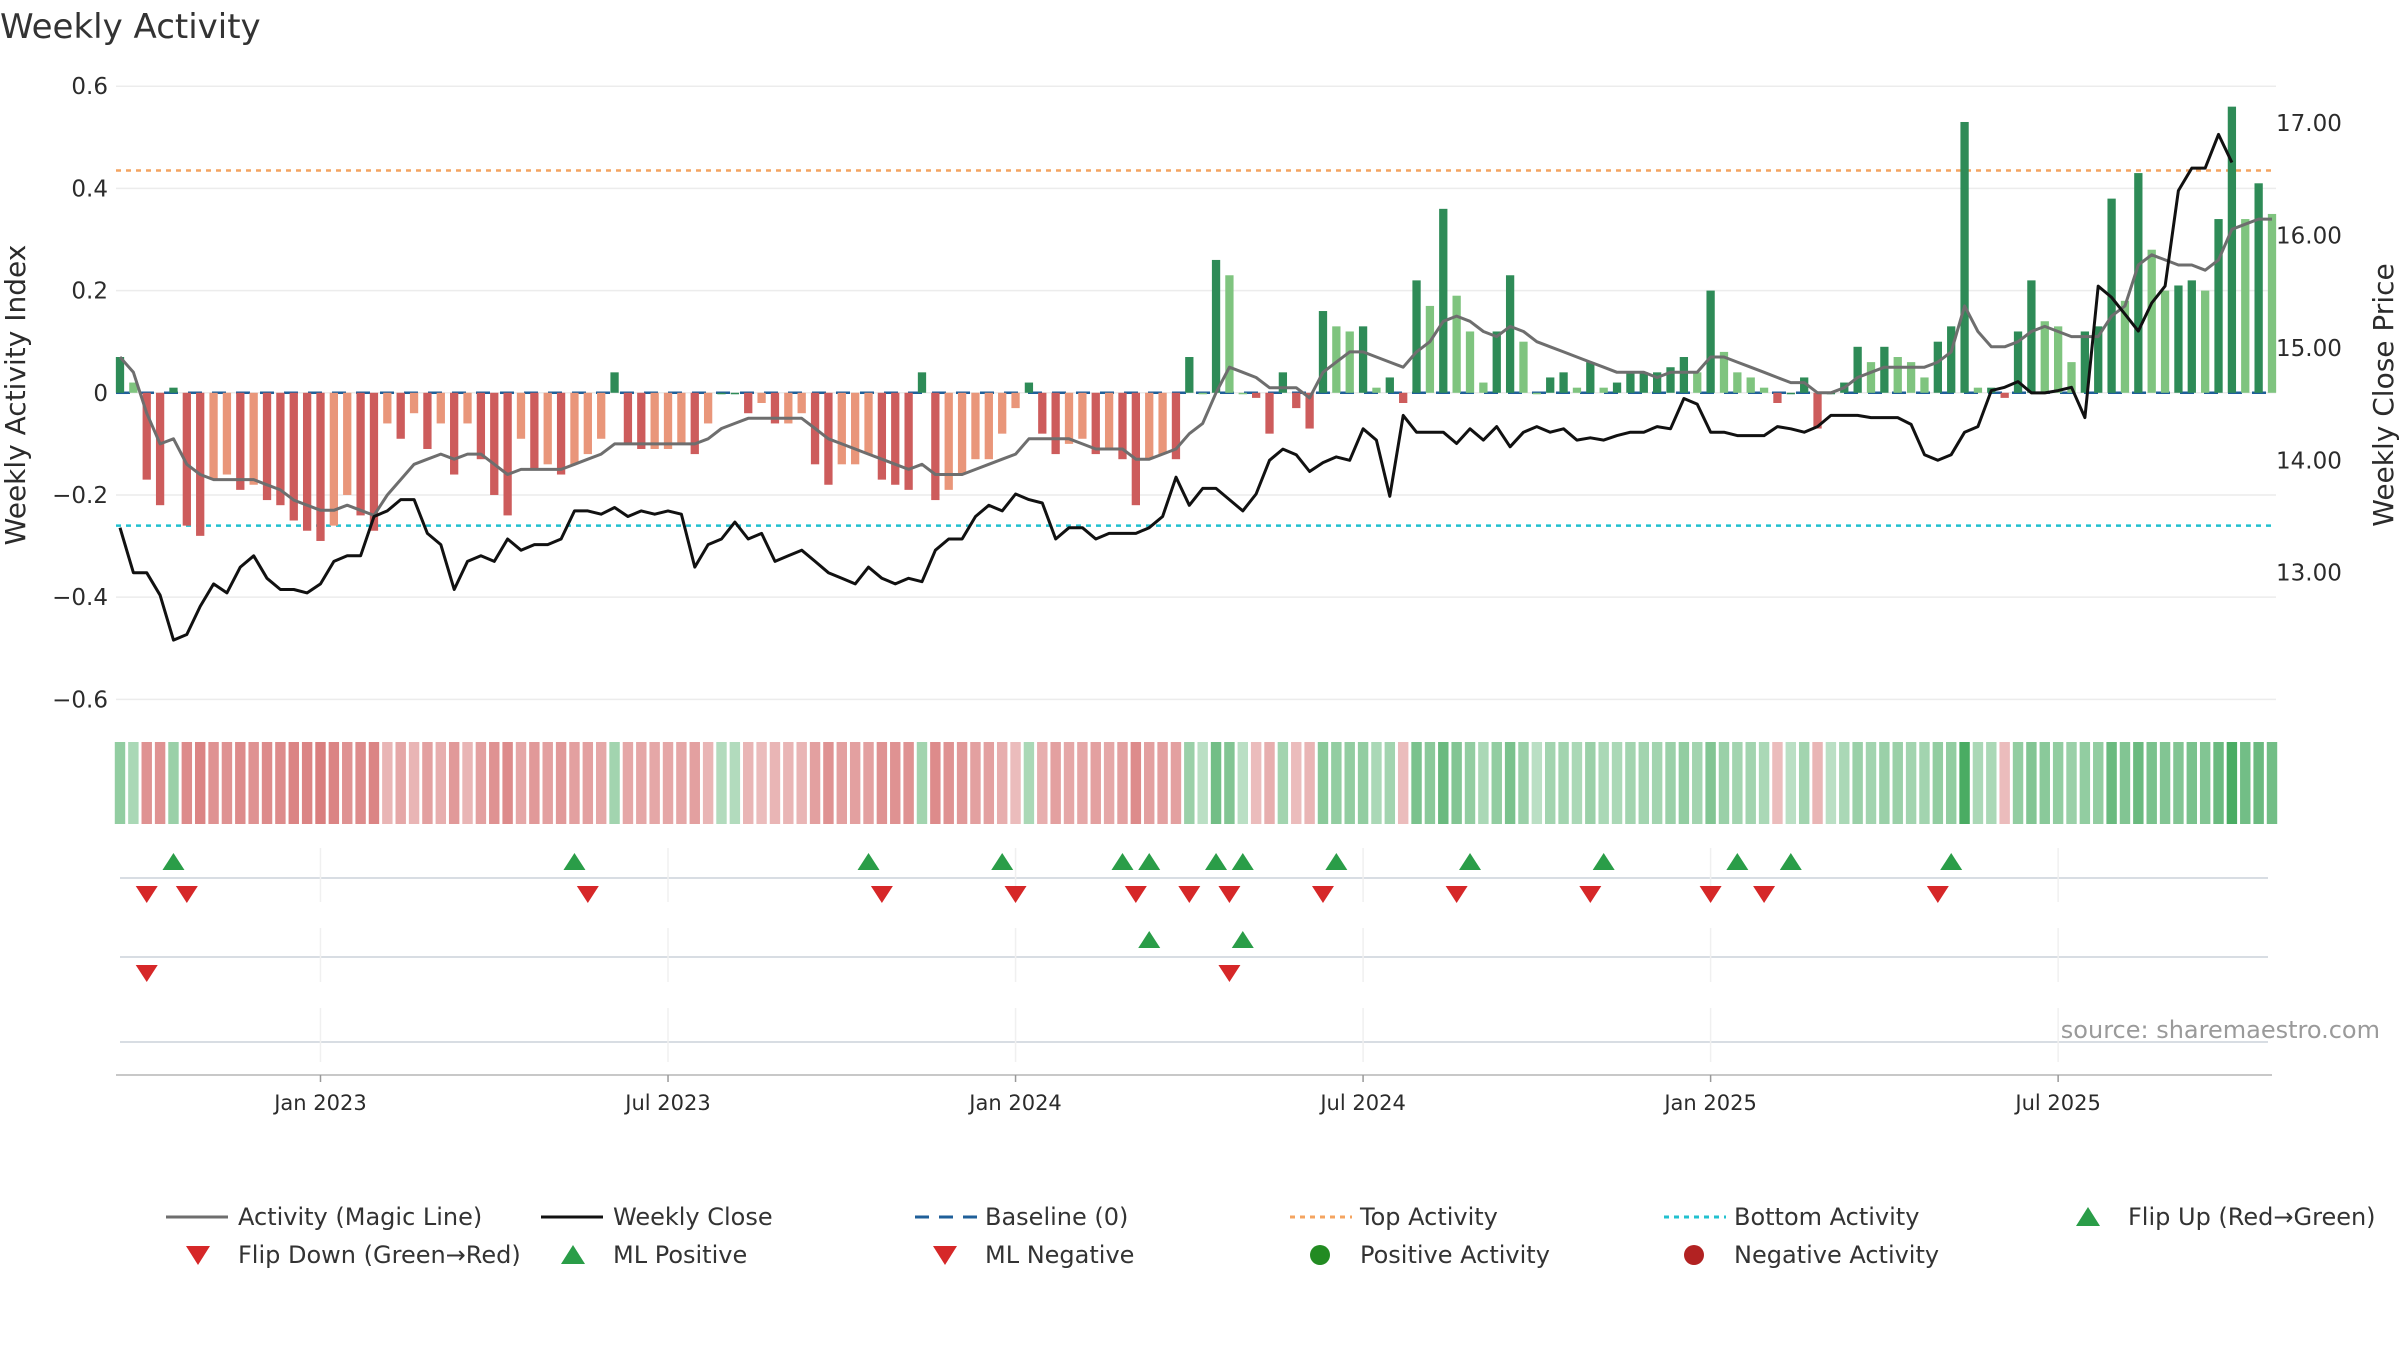 This screenshot has height=1350, width=2400. Describe the element at coordinates (146, 973) in the screenshot. I see `ml-negative-marker` at that location.